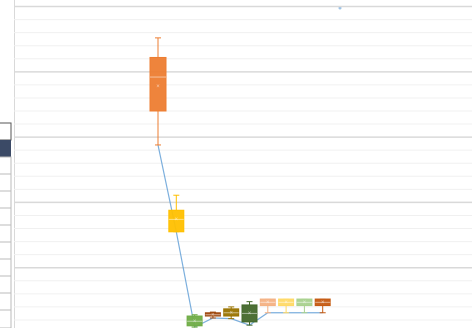  What do you see at coordinates (6, 225) in the screenshot?
I see `side-panel` at bounding box center [6, 225].